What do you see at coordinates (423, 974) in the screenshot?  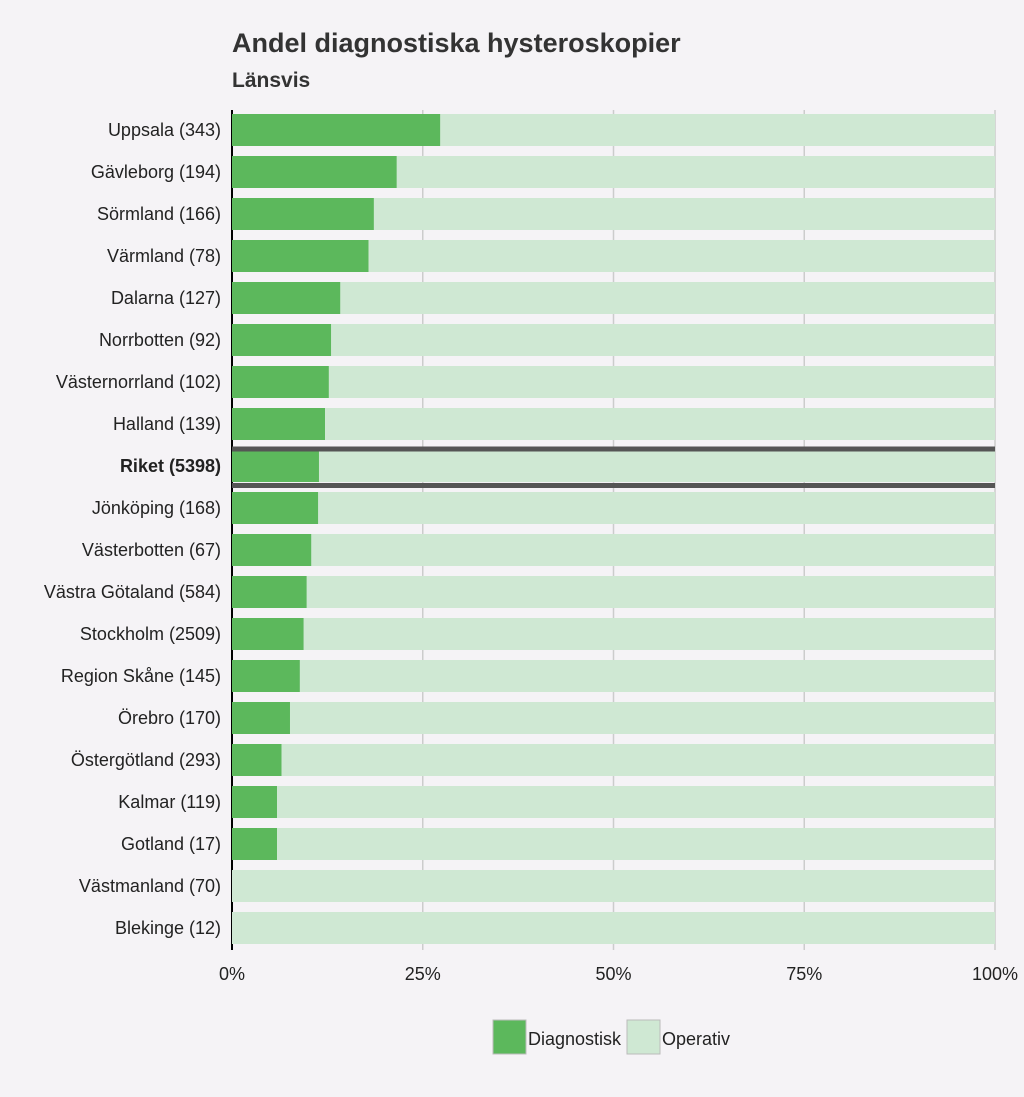 I see `x-tick-label: 25%` at bounding box center [423, 974].